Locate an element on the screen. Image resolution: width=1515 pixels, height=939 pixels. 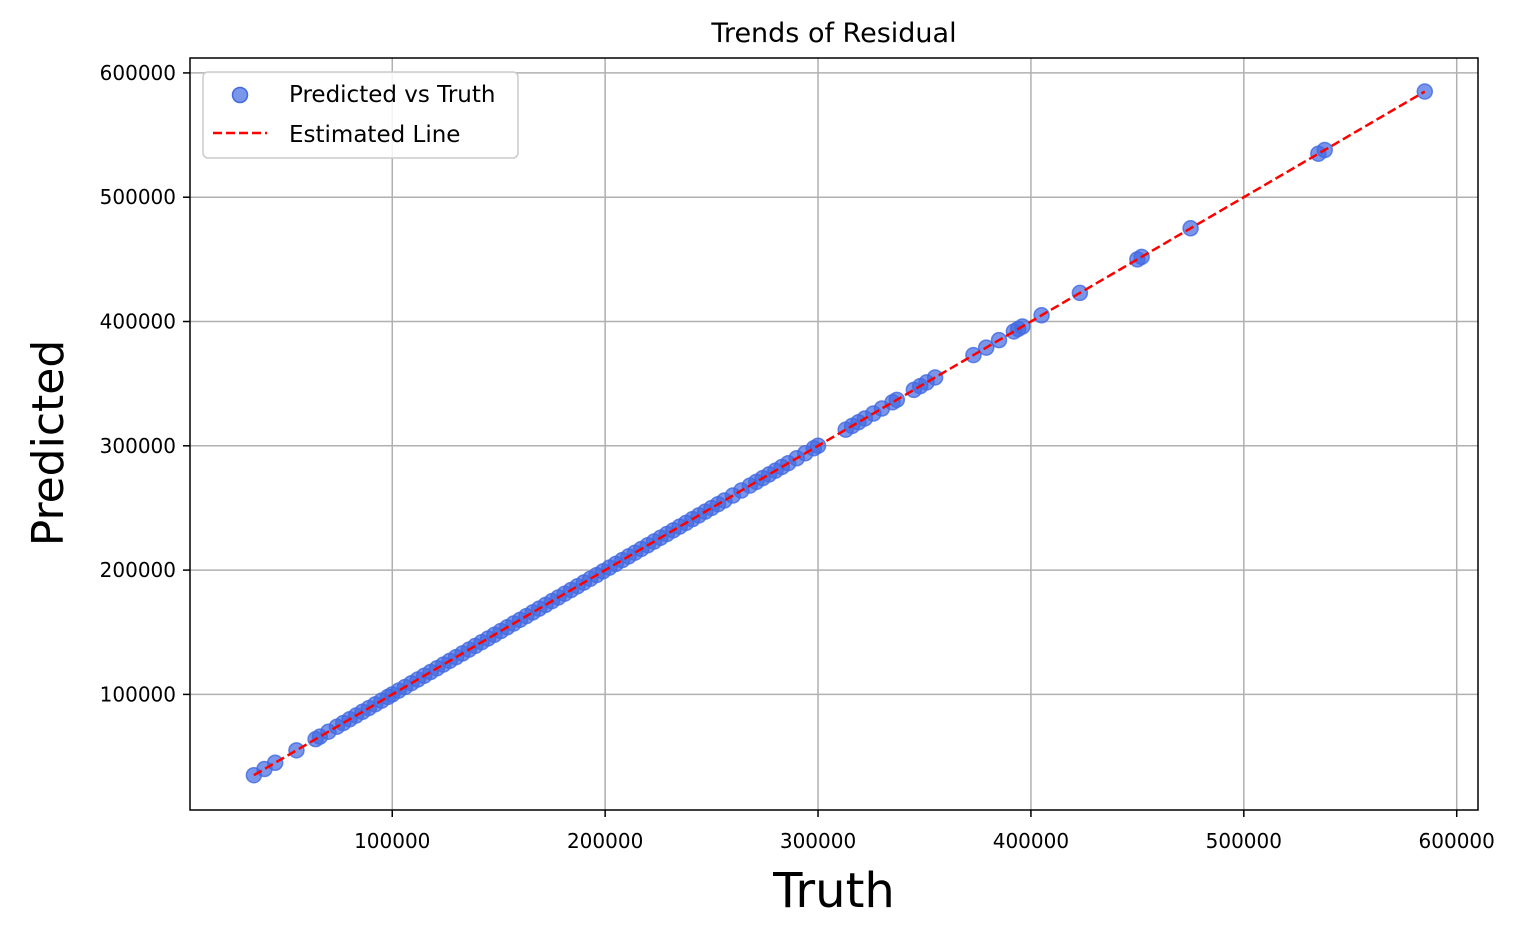
y-tick-label: 600000 is located at coordinates (138, 73).